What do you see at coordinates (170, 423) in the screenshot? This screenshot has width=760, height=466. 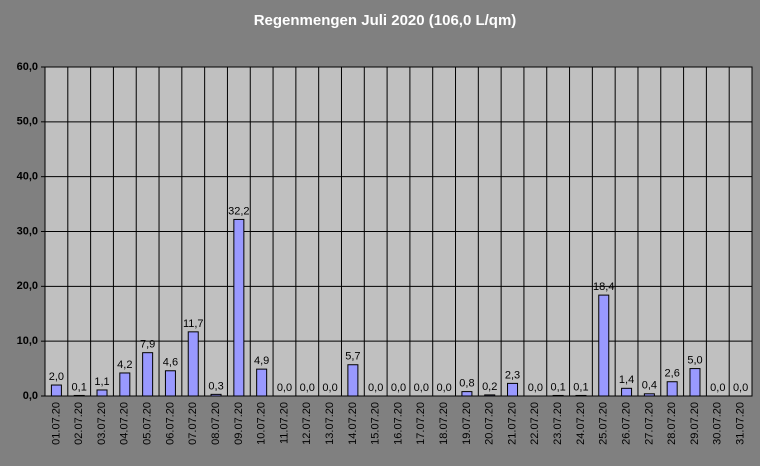 I see `x-tick-label: 06.07.20` at bounding box center [170, 423].